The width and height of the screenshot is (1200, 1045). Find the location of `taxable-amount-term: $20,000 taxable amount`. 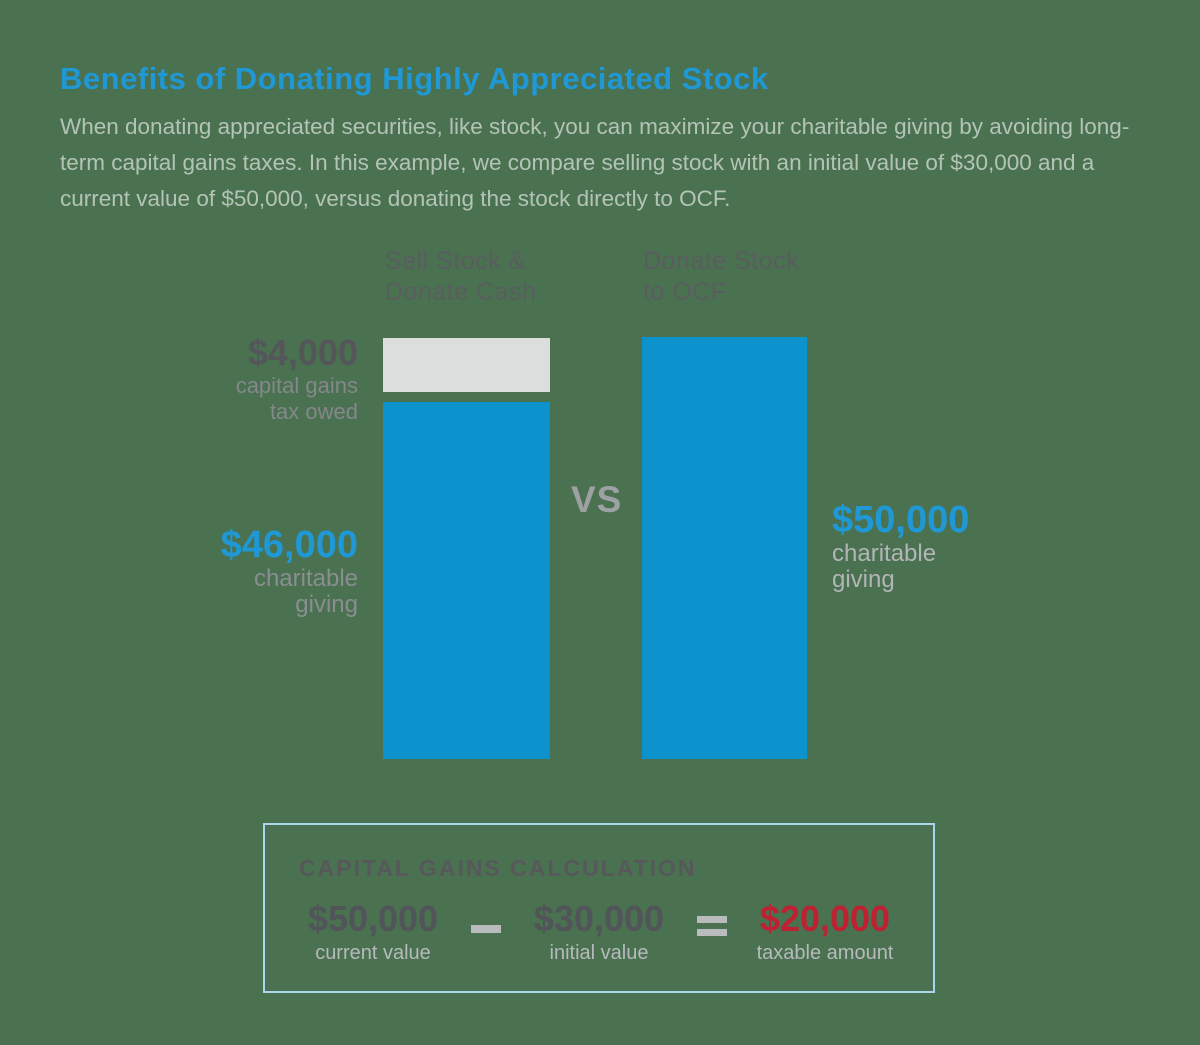

taxable-amount-term: $20,000 taxable amount is located at coordinates (825, 932).